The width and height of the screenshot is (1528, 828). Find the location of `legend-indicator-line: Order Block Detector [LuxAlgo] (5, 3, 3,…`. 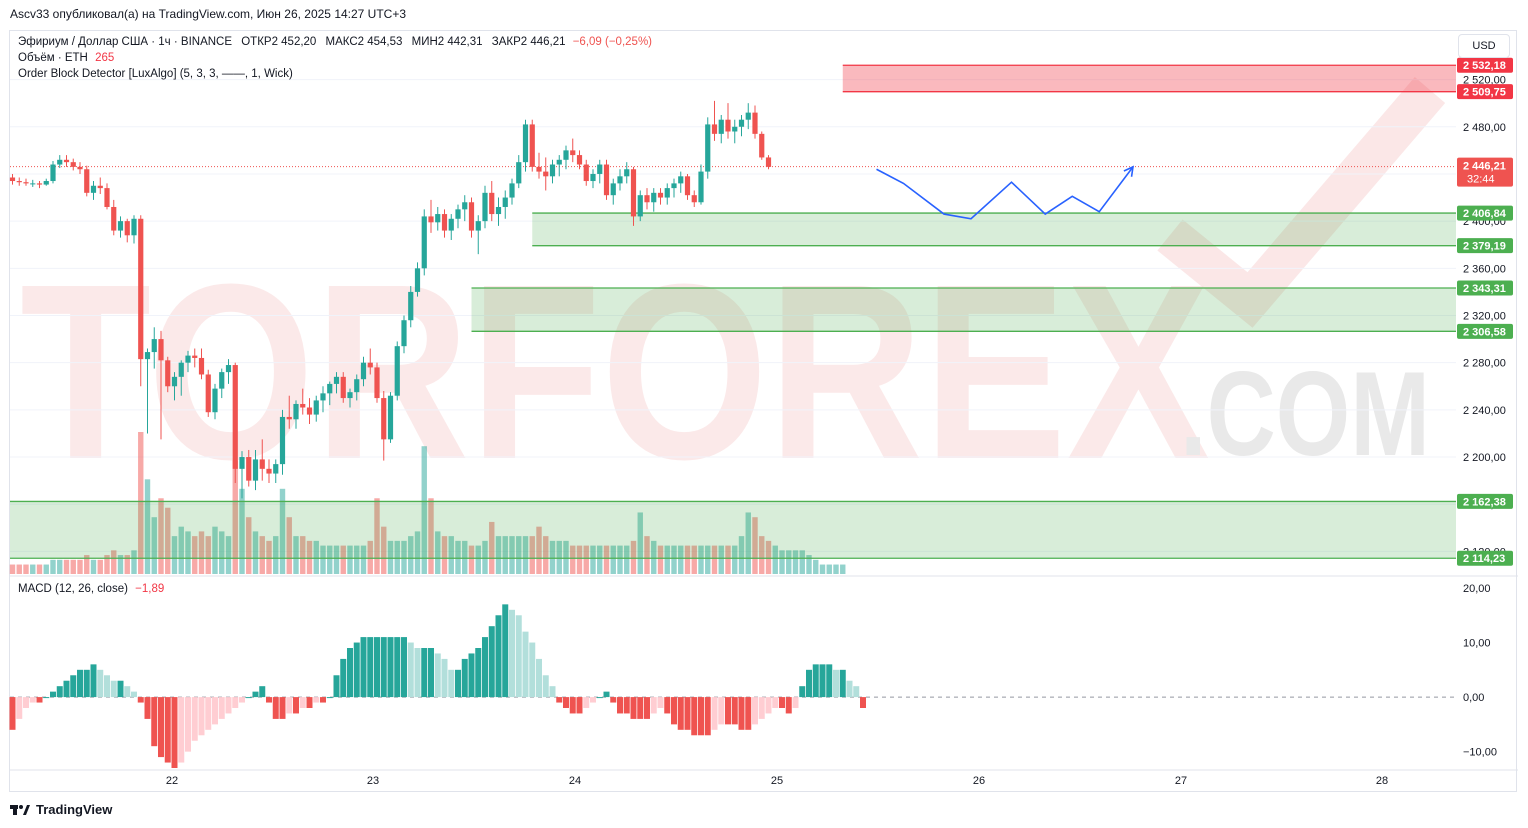

legend-indicator-line: Order Block Detector [LuxAlgo] (5, 3, 3,… is located at coordinates (155, 74).